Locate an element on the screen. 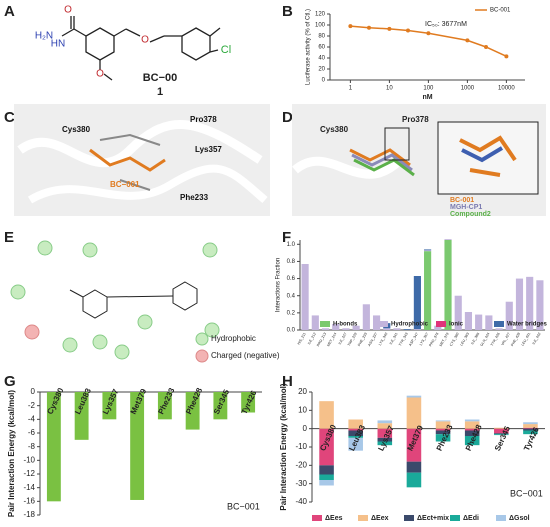 Image resolution: width=550 pixels, height=527 pixels. panel-label: H is located at coordinates (287, 381).